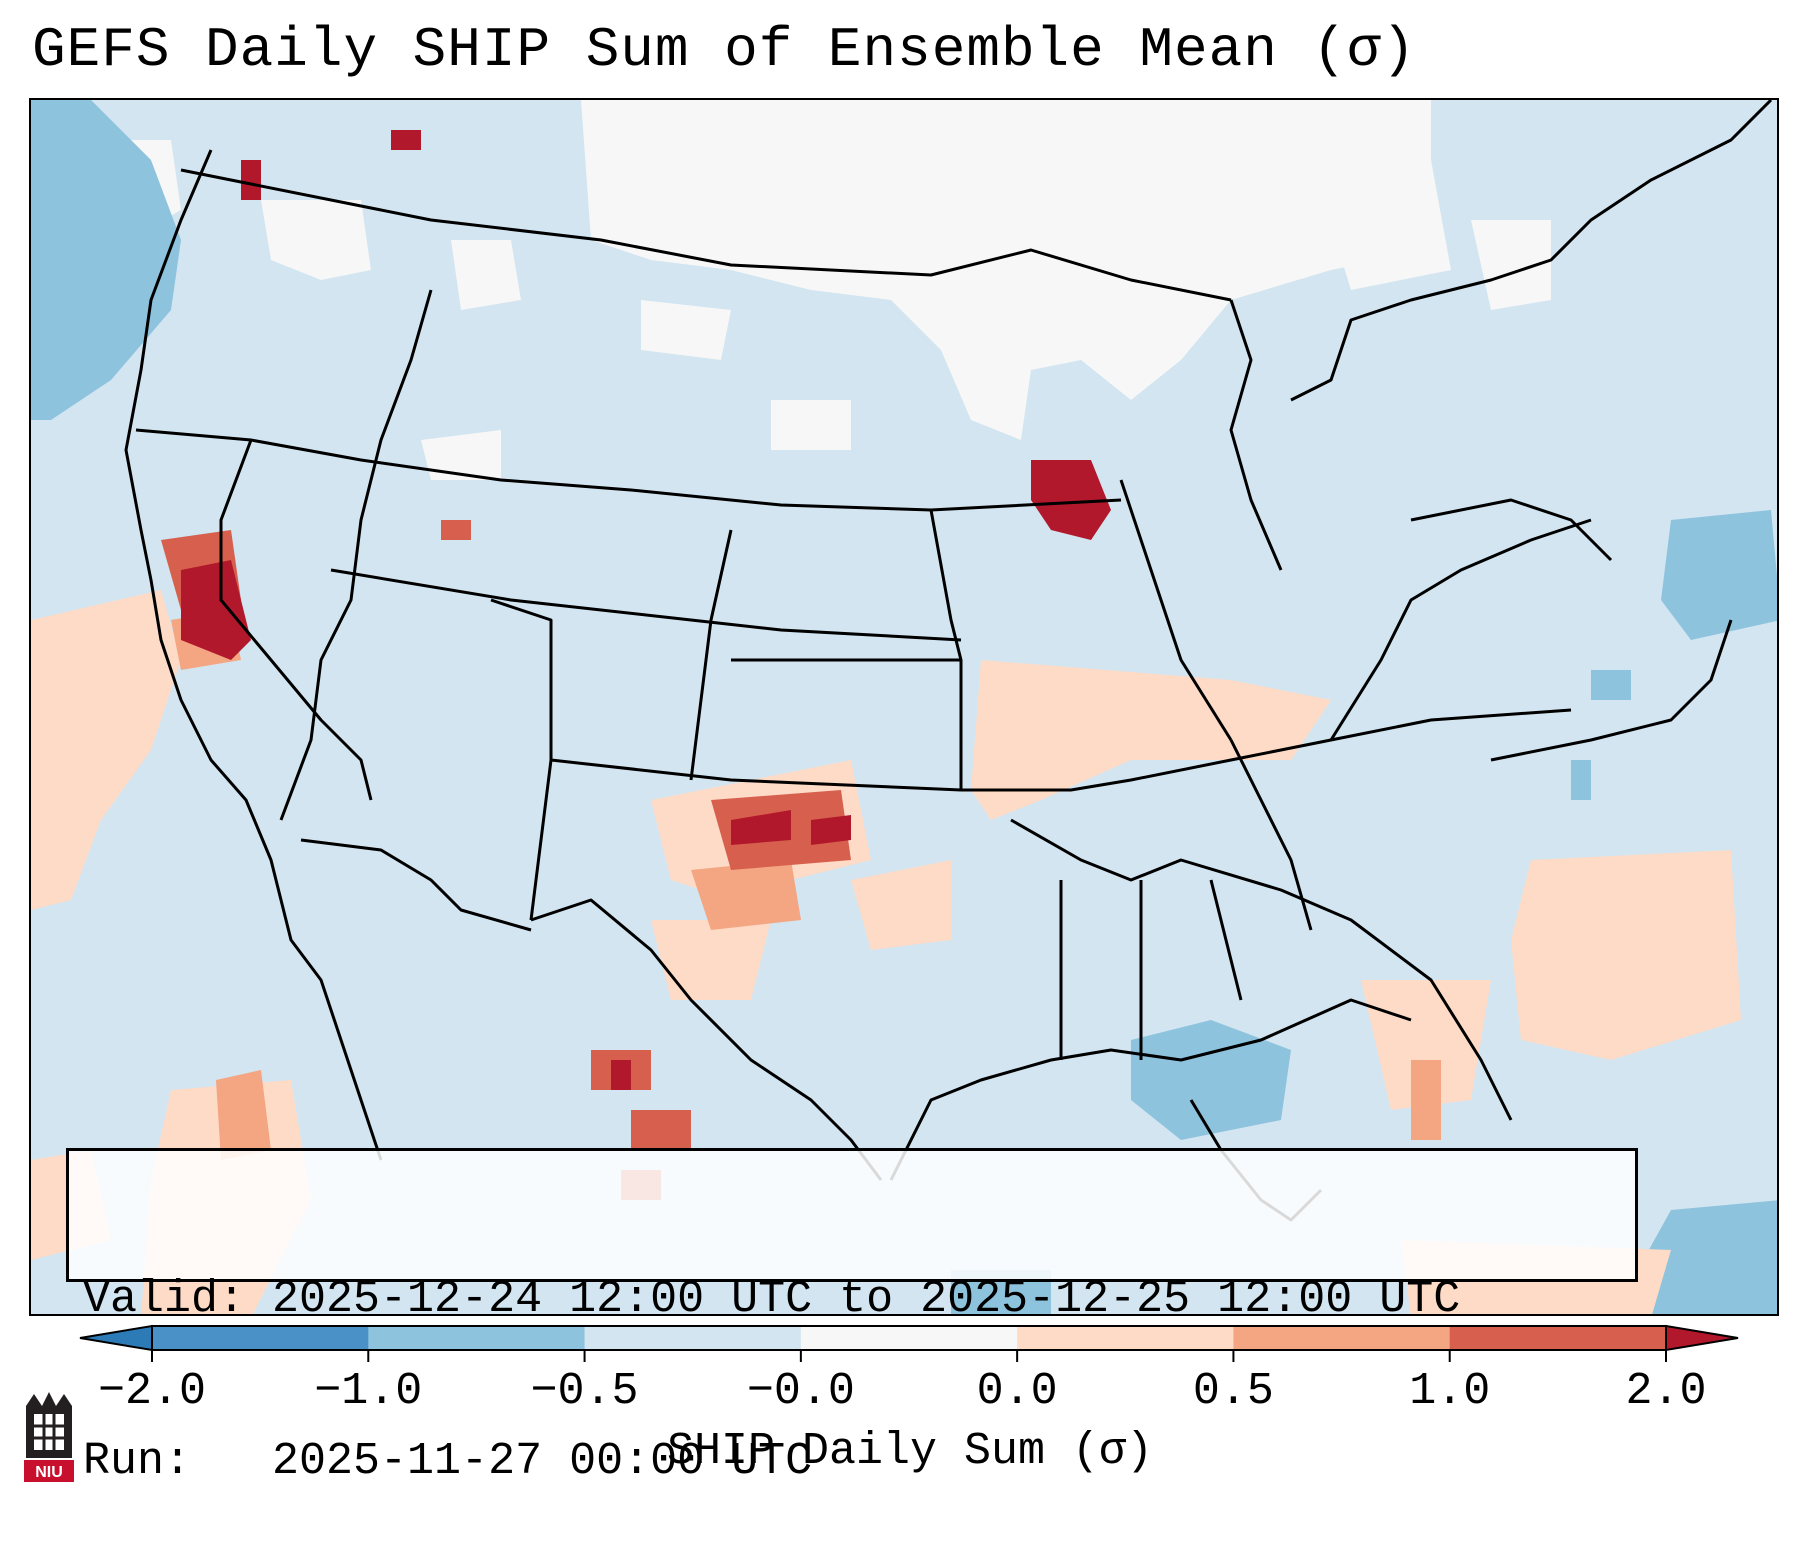  Describe the element at coordinates (1233, 1391) in the screenshot. I see `colorbar-tick-label: 0.5` at that location.